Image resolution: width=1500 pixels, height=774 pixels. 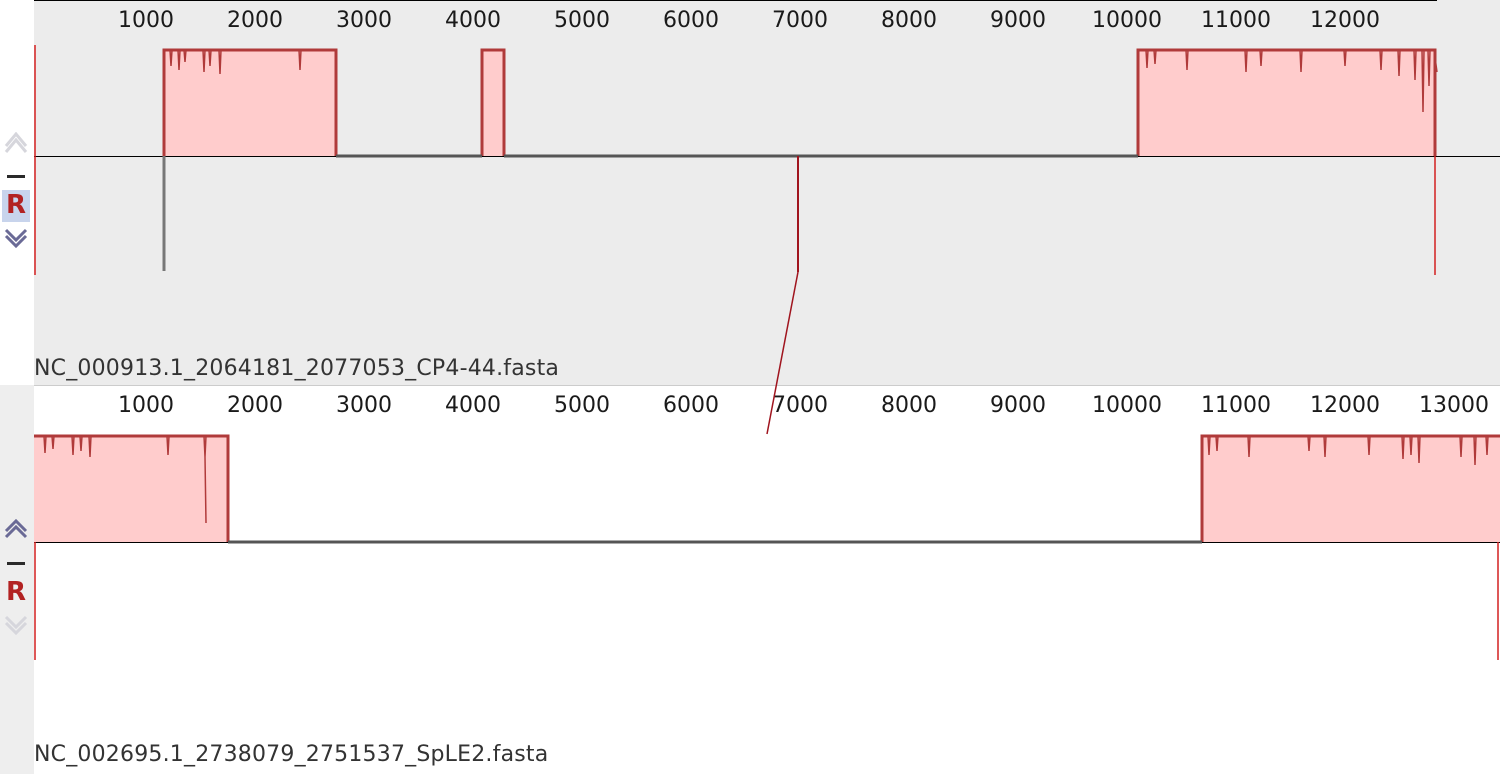 I want to click on genome-name: NC_002695.1_2738079_2751537_SpLE2.fasta, so click(x=291, y=754).